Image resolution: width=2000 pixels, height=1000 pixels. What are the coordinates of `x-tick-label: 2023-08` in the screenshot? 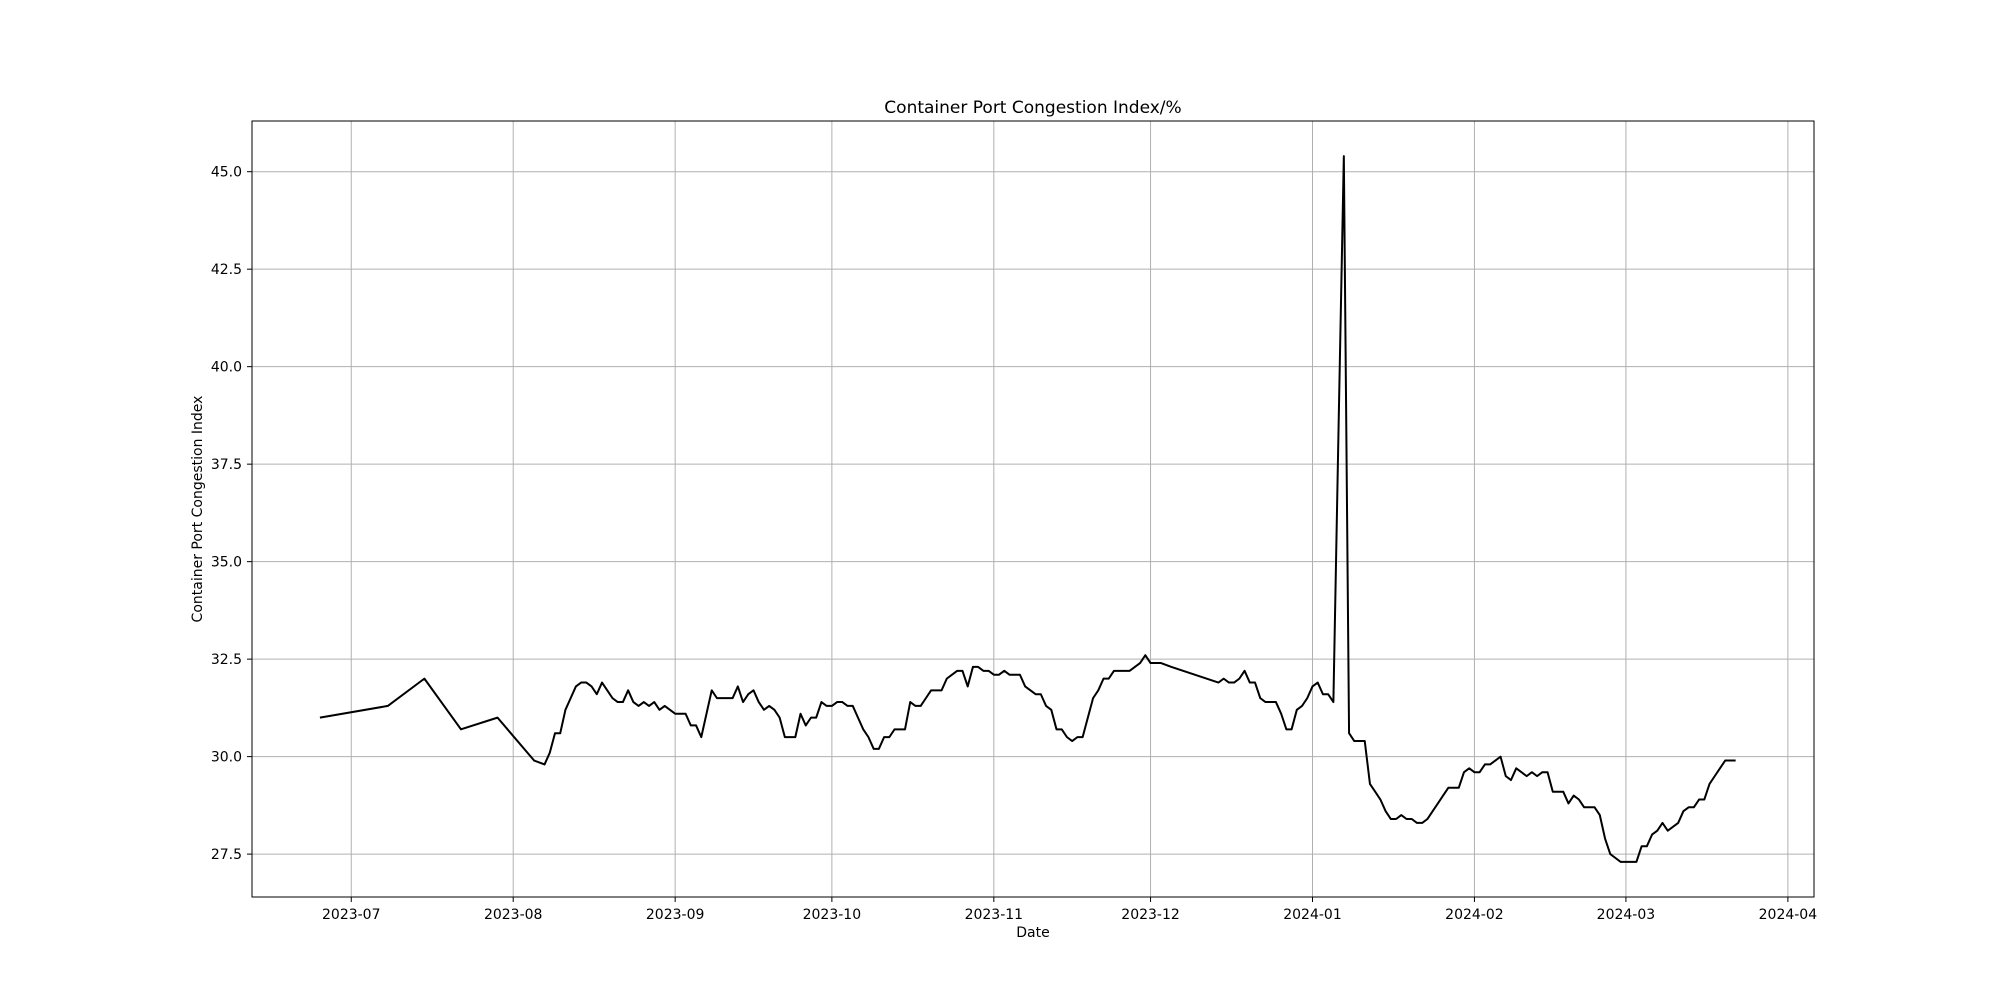 It's located at (513, 915).